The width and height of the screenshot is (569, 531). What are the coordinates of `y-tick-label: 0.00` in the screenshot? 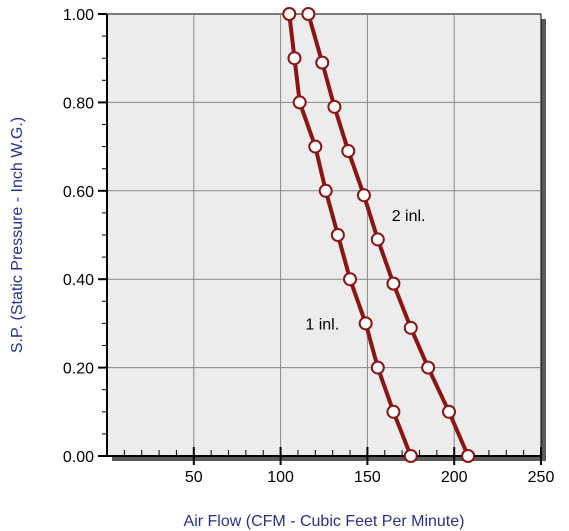 It's located at (78, 457).